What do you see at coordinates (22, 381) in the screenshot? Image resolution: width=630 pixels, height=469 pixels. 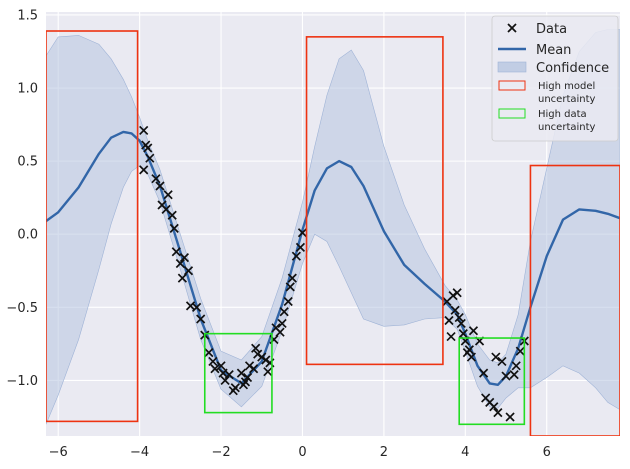 I see `y-tick-label: −1.0` at bounding box center [22, 381].